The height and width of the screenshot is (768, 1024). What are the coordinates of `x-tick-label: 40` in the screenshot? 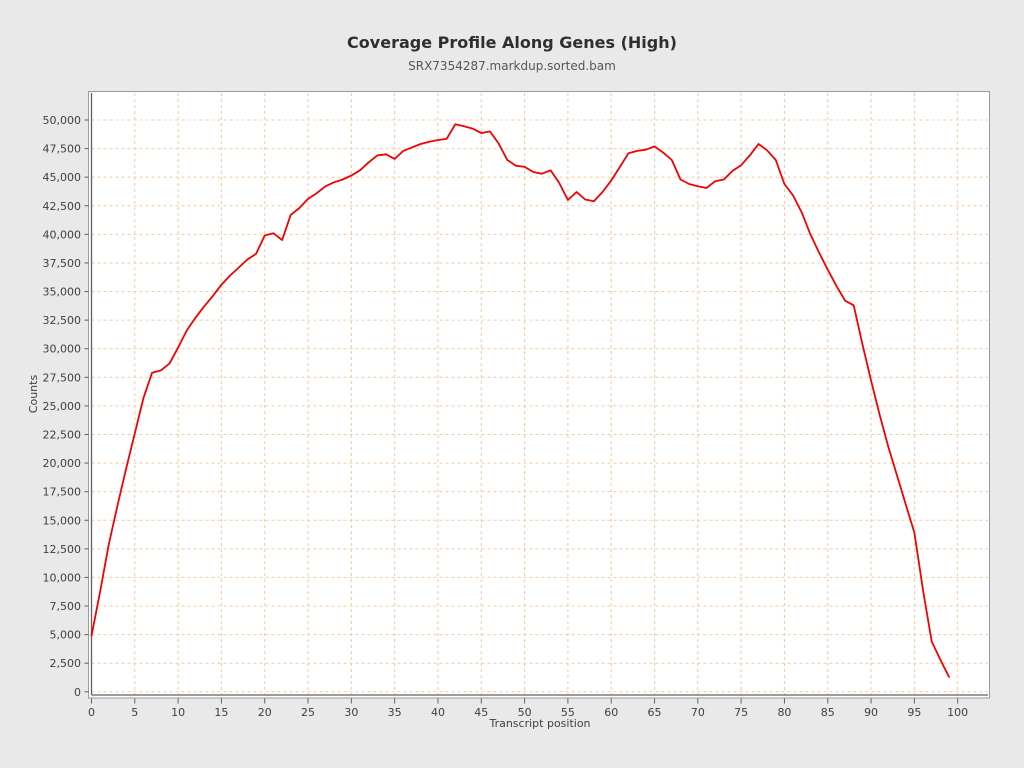 It's located at (438, 712).